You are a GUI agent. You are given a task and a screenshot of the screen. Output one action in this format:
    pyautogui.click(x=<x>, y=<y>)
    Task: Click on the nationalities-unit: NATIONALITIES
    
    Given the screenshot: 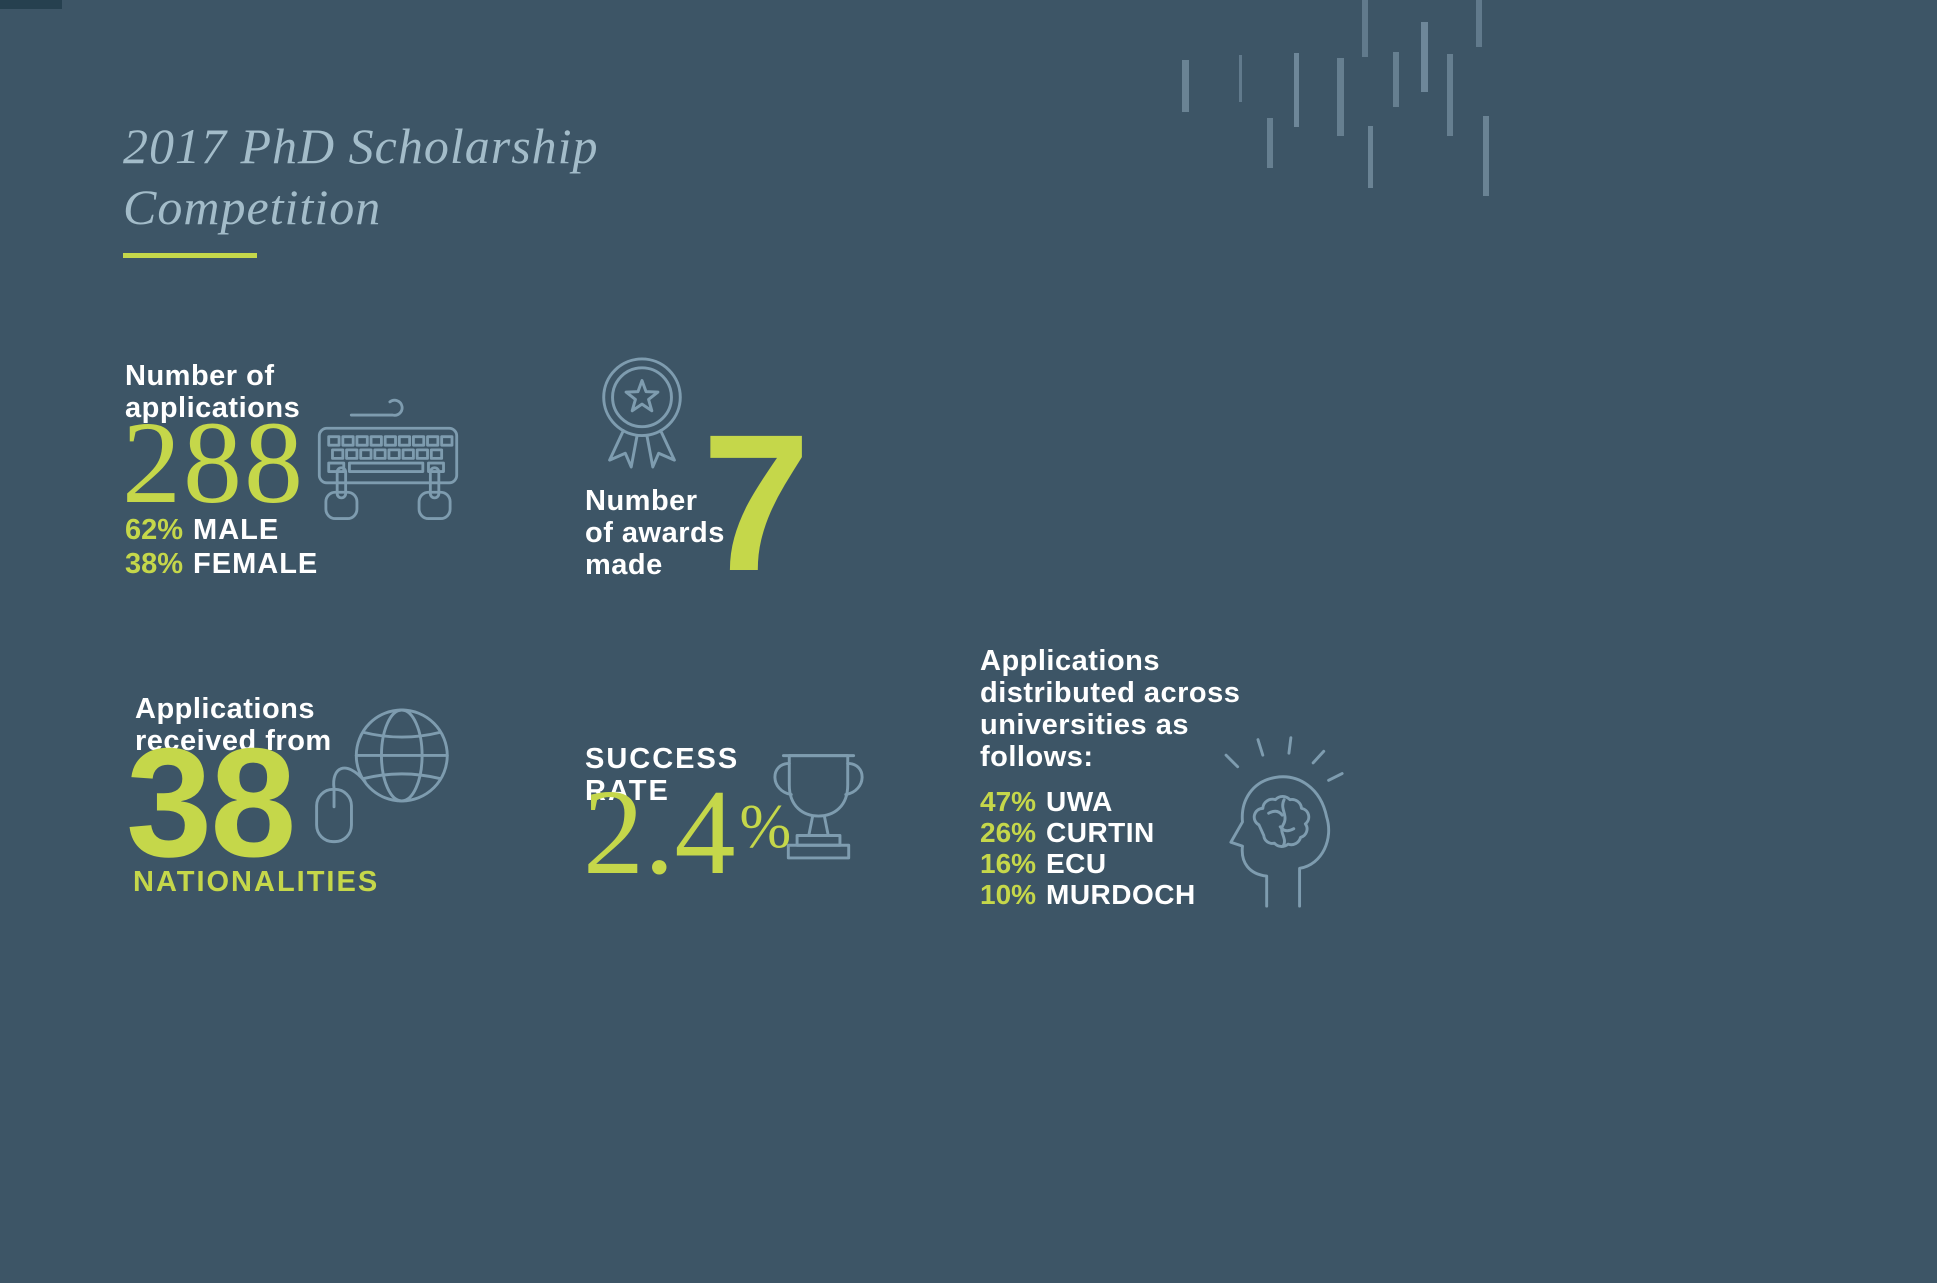 What is the action you would take?
    pyautogui.click(x=256, y=882)
    